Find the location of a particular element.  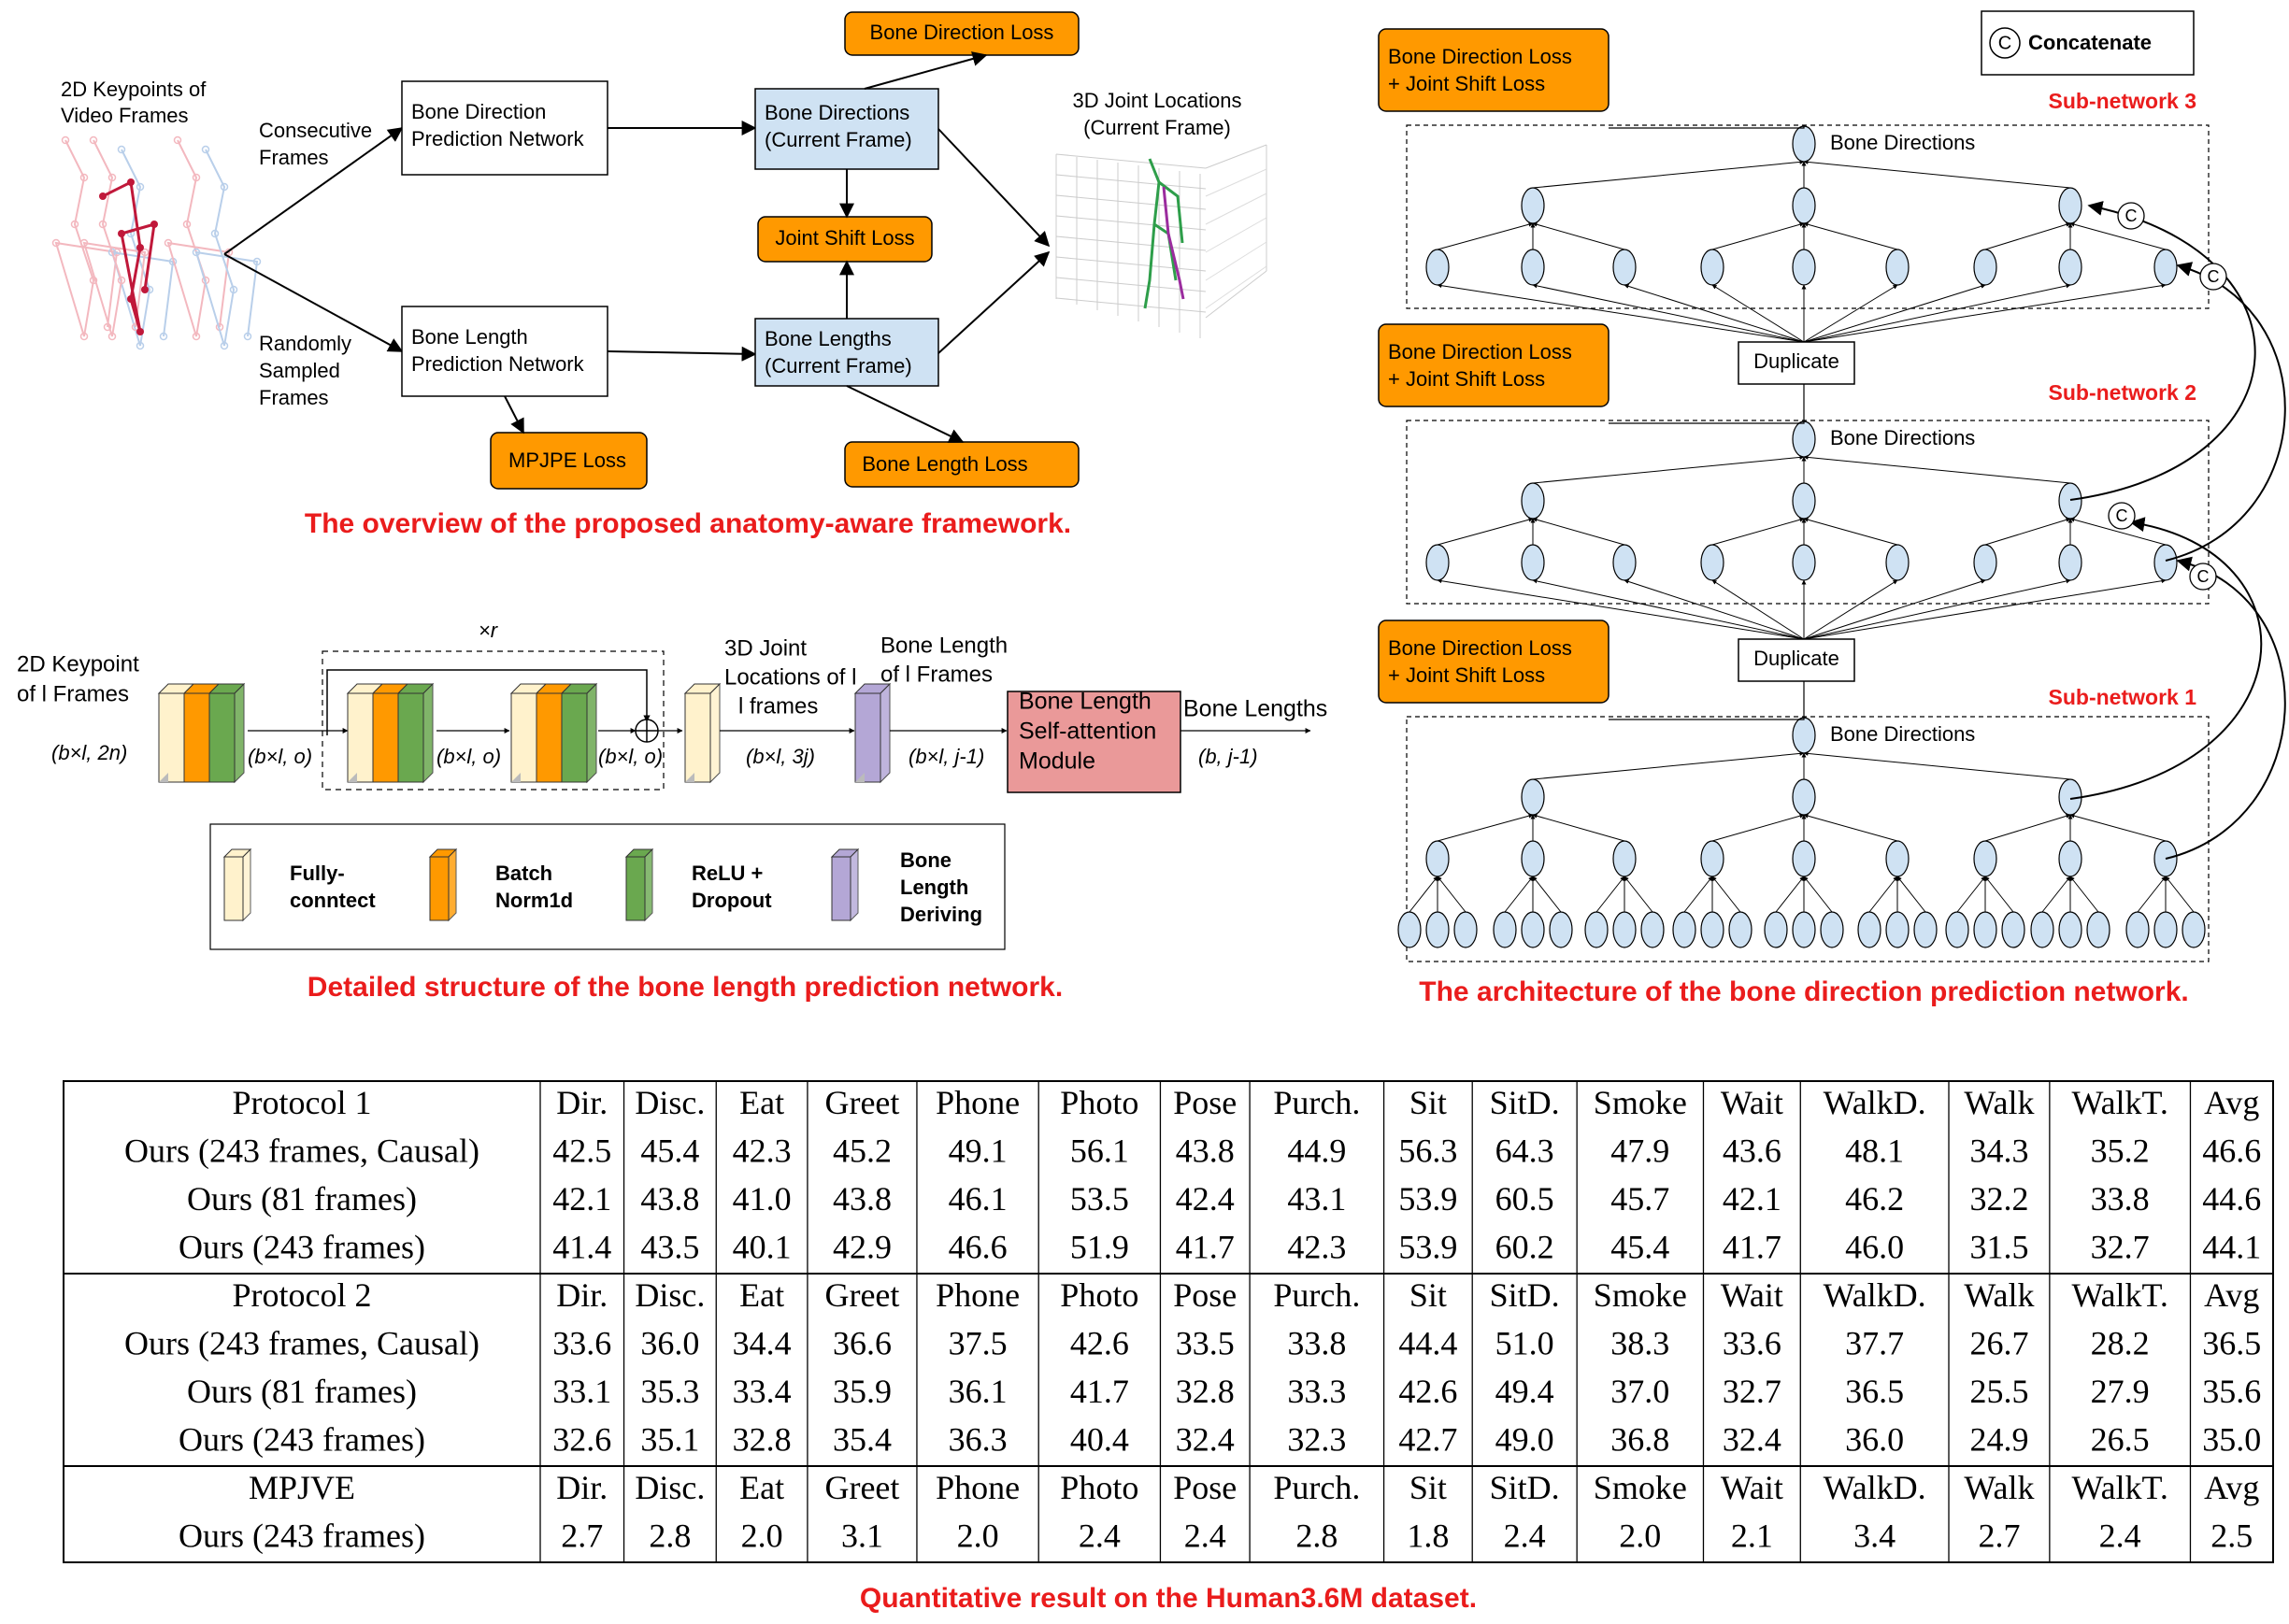

column-header-cell: Walk is located at coordinates (1999, 1487).